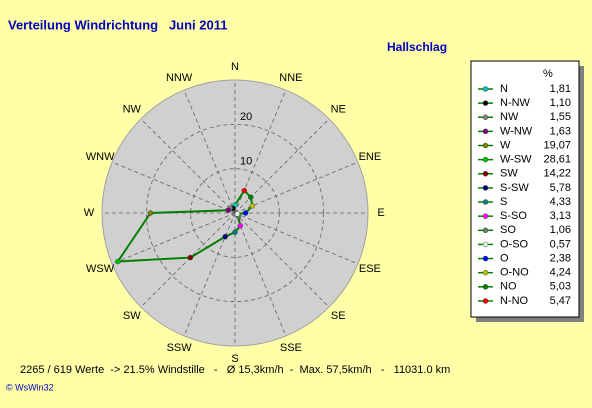  Describe the element at coordinates (516, 160) in the screenshot. I see `legend-label: W-SW` at that location.